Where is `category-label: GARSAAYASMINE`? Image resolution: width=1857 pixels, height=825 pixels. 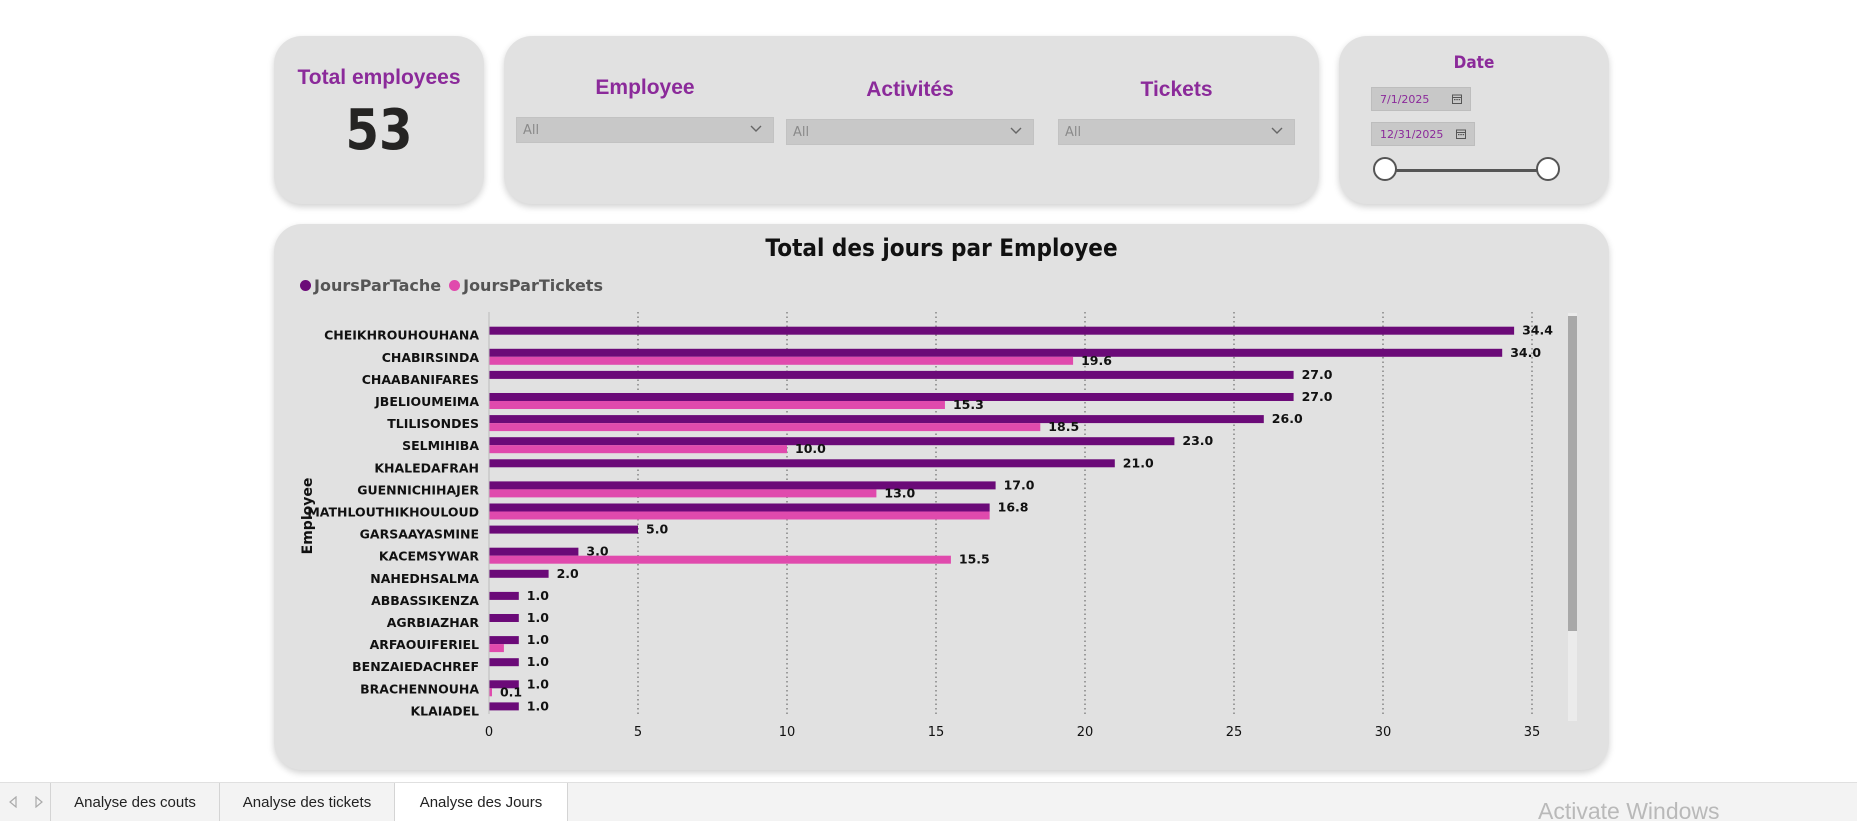
category-label: GARSAAYASMINE is located at coordinates (419, 534).